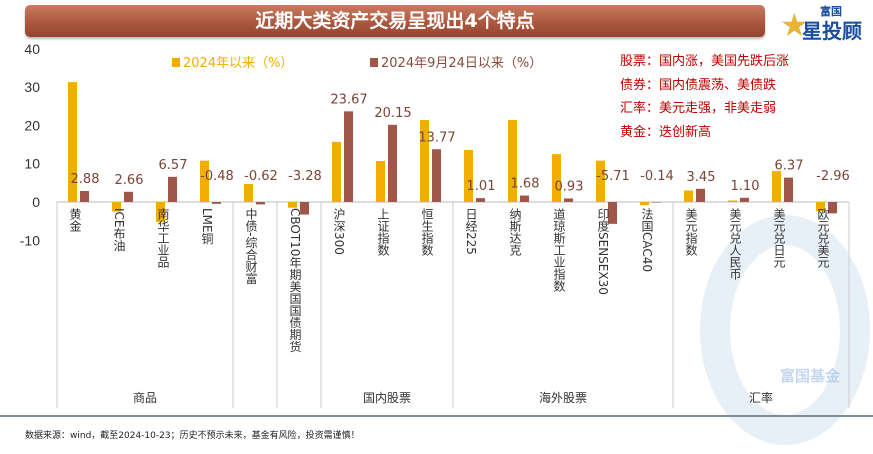 The width and height of the screenshot is (873, 454). I want to click on x-tick-label: LME铜, so click(207, 226).